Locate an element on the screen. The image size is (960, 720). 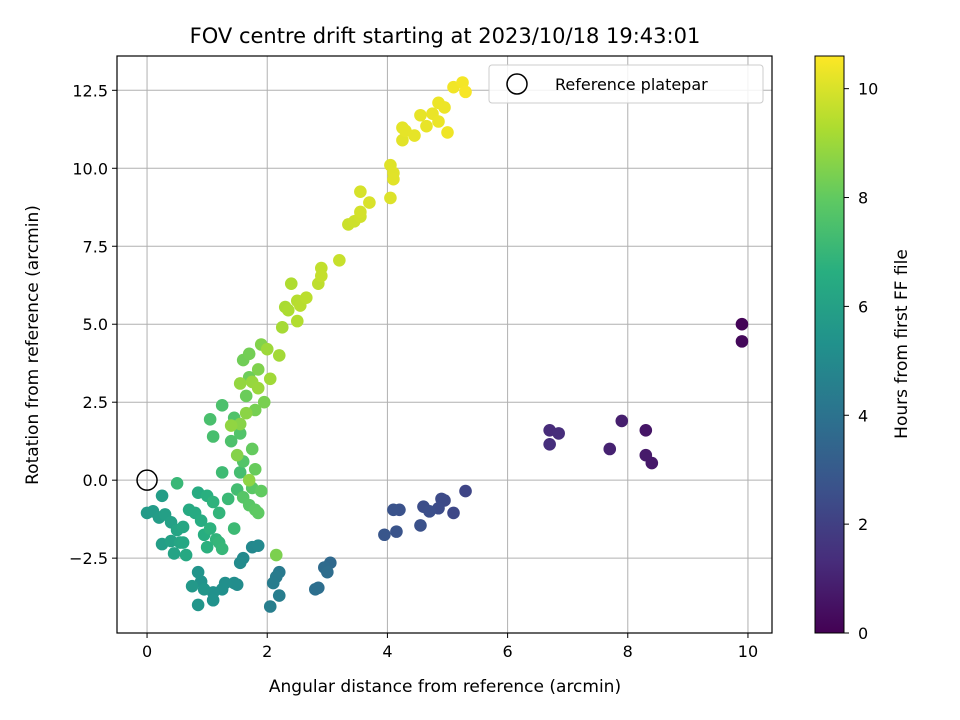
y-tick-label: −2.5 is located at coordinates (88, 558).